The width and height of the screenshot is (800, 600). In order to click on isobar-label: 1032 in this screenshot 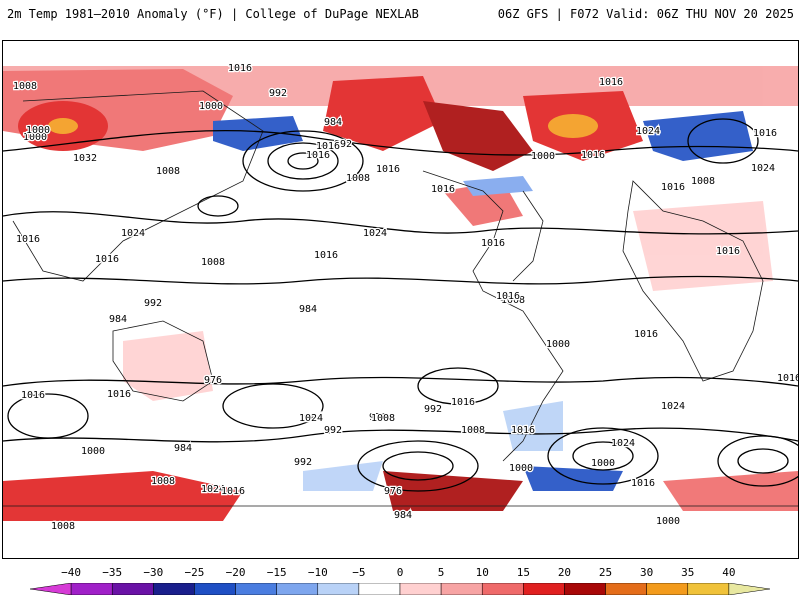, I will do `click(85, 158)`.